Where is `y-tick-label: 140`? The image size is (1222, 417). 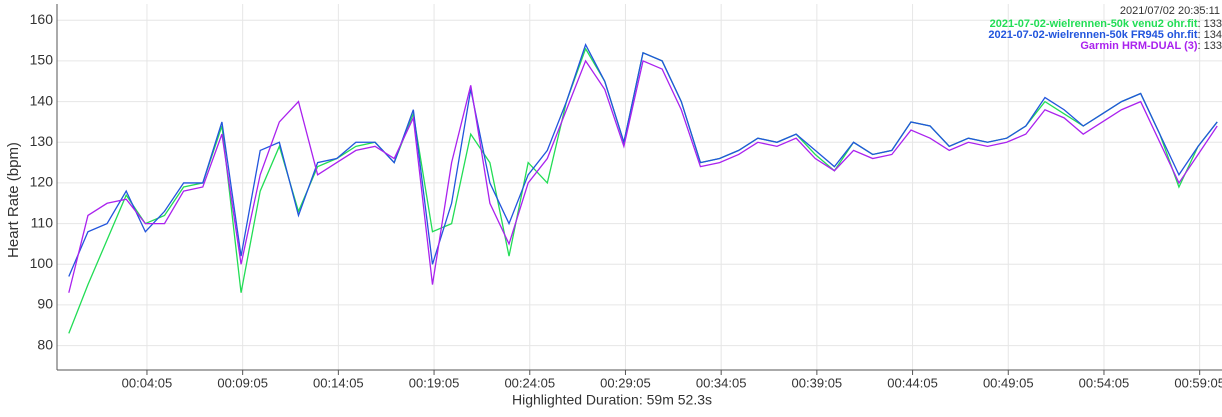
y-tick-label: 140 is located at coordinates (42, 100).